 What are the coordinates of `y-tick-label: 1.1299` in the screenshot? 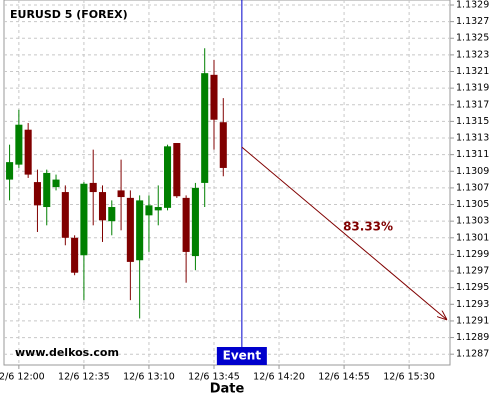 It's located at (472, 254).